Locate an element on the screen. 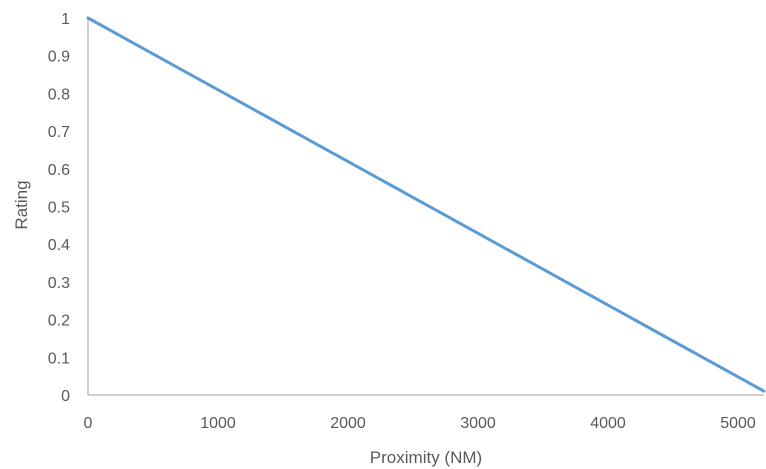 The image size is (766, 469). y-tick-label: 0.6 is located at coordinates (59, 170).